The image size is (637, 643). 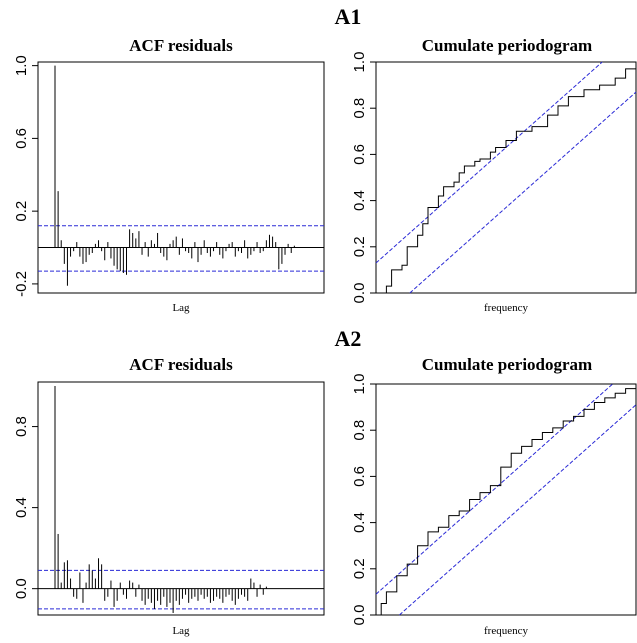 What do you see at coordinates (348, 338) in the screenshot?
I see `section-title-a2: A2` at bounding box center [348, 338].